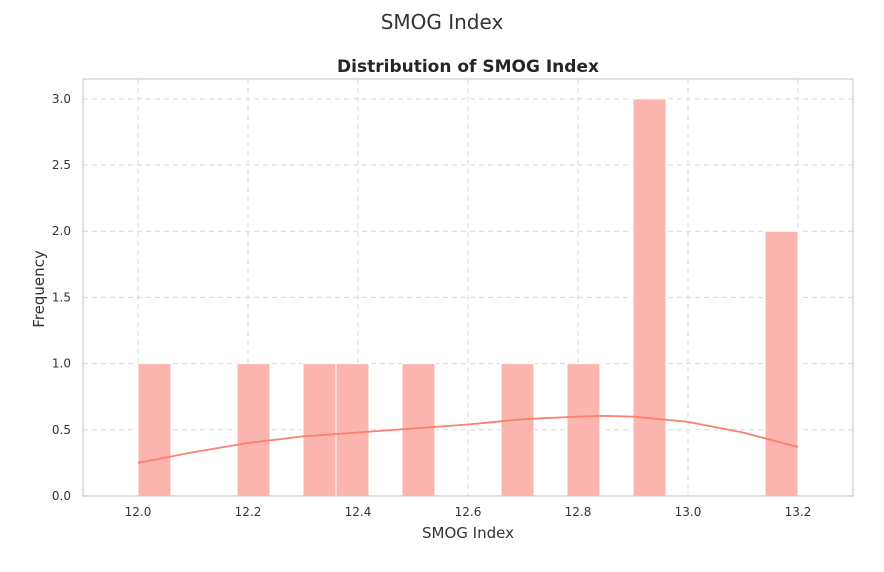 The image size is (884, 572). I want to click on y-axis-ticks: 0.0 0.5 1.0 1.5 2.0 2.5 3.0, so click(61, 297).